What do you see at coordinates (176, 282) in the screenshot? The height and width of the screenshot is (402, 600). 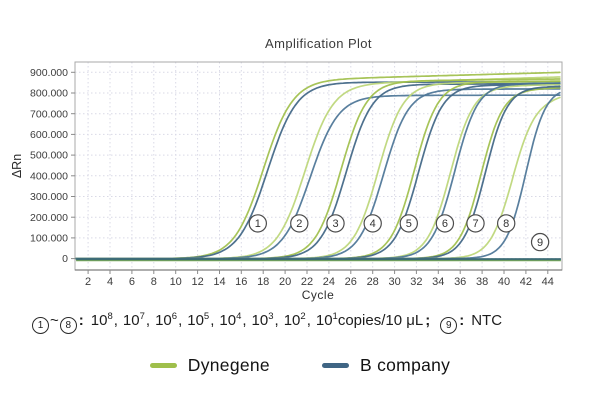 I see `x-tick-label: 10` at bounding box center [176, 282].